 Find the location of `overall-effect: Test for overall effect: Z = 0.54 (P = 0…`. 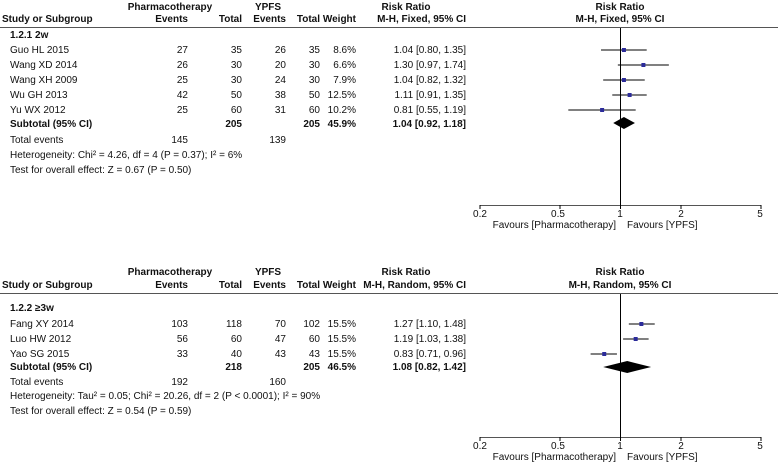

overall-effect: Test for overall effect: Z = 0.54 (P = 0… is located at coordinates (101, 411).